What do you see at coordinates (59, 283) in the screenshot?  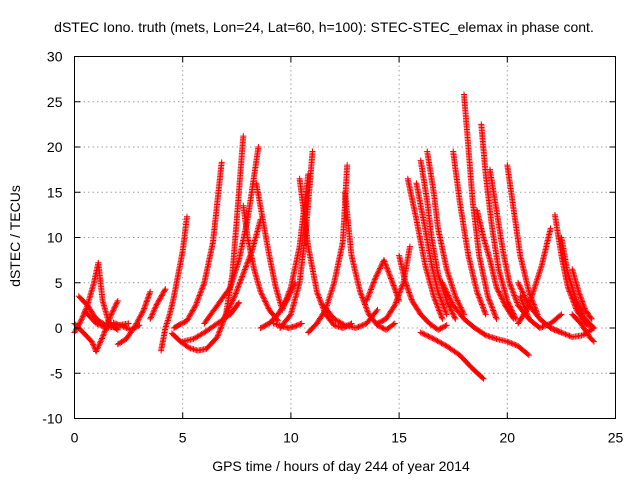 I see `y-tick-label: 5` at bounding box center [59, 283].